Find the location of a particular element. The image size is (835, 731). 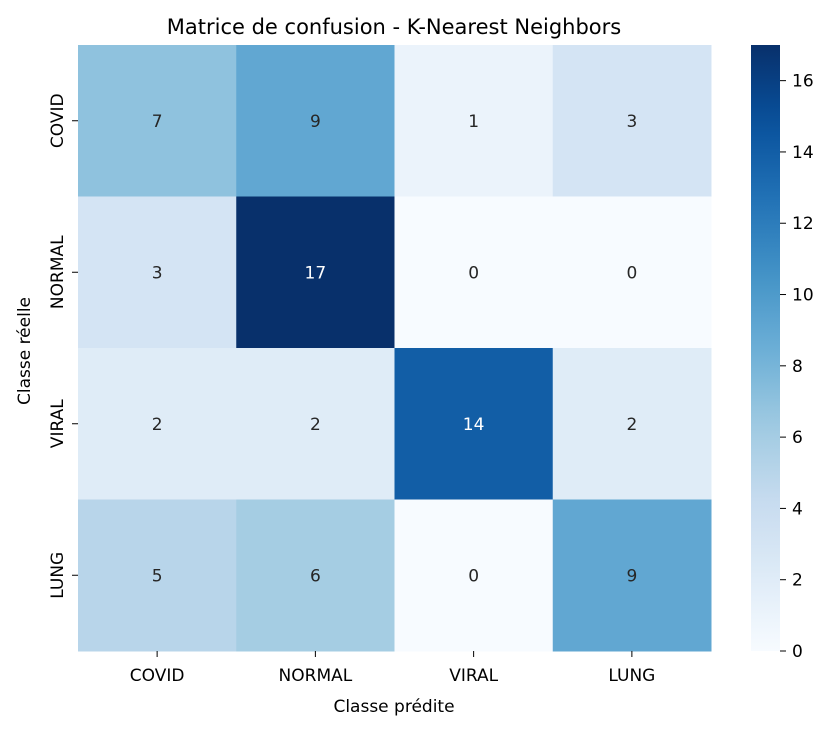

colorbar-gradient is located at coordinates (765, 348).